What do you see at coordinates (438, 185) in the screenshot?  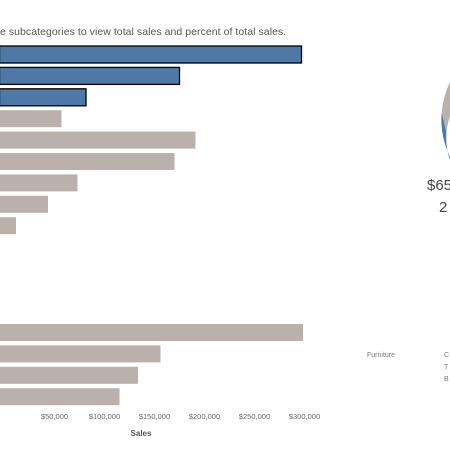 I see `donut-center-value: $65` at bounding box center [438, 185].